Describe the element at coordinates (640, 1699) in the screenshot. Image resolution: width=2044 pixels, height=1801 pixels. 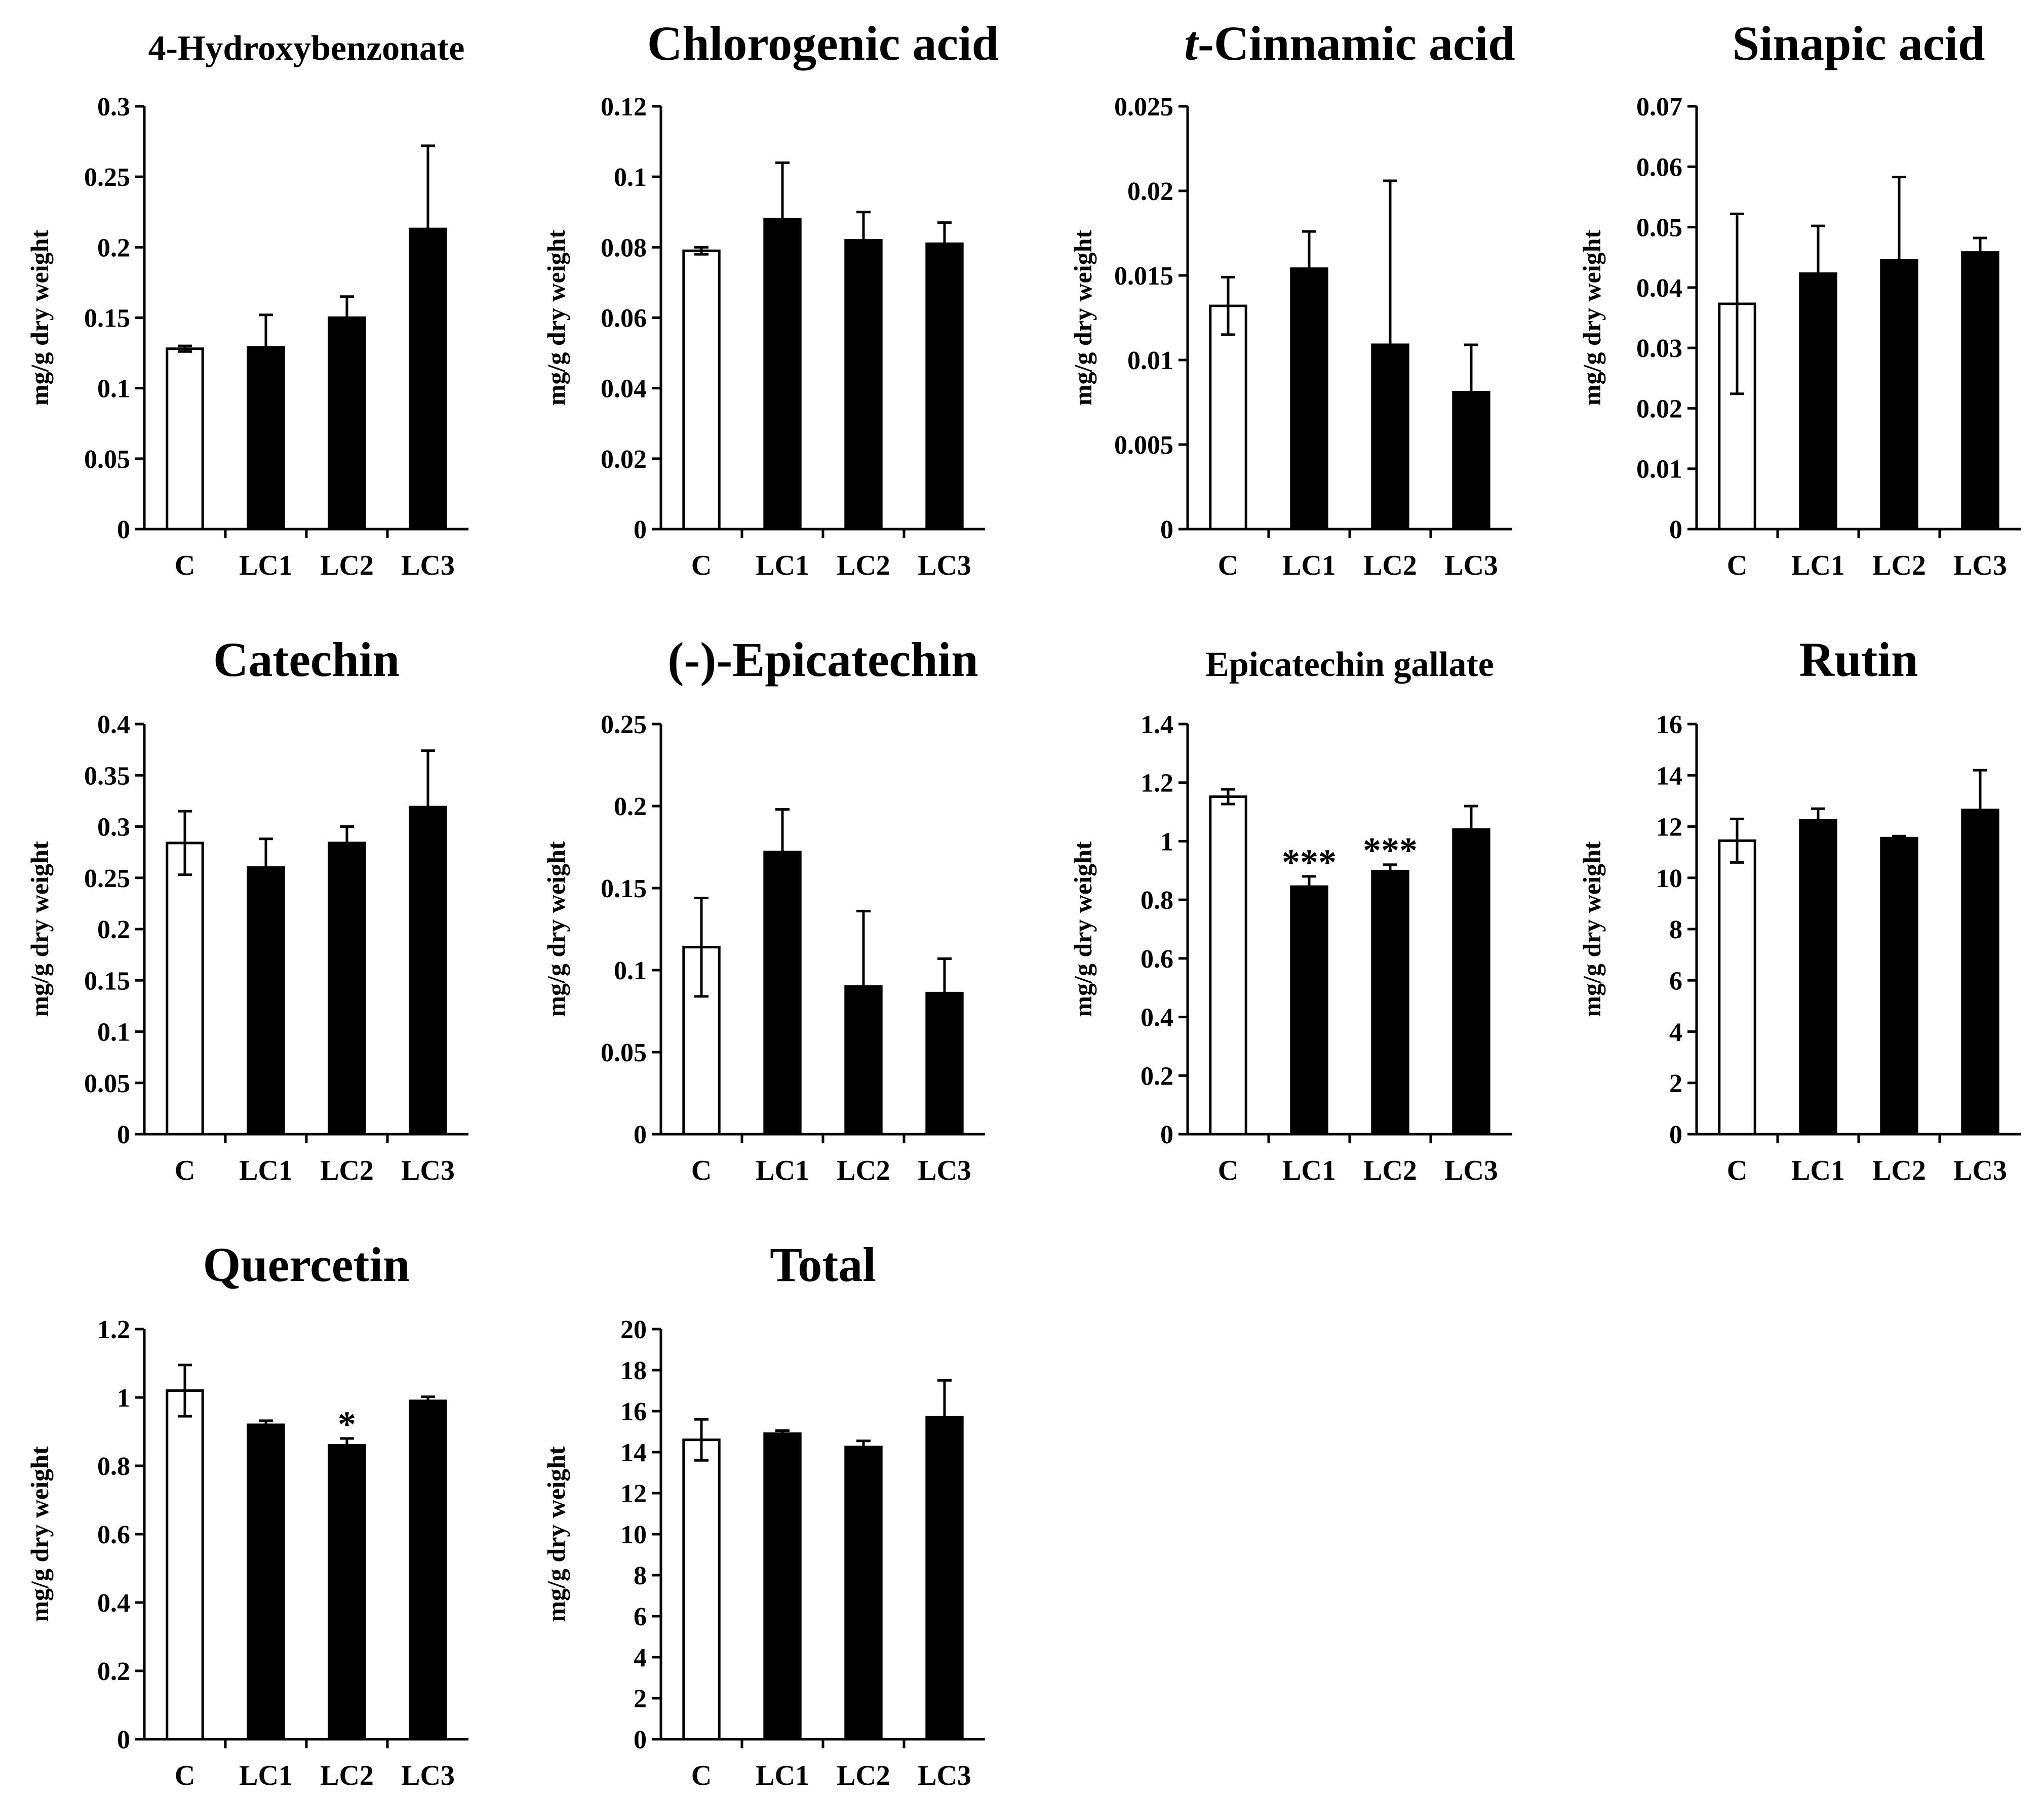
I see `y-tick-label: 2` at that location.